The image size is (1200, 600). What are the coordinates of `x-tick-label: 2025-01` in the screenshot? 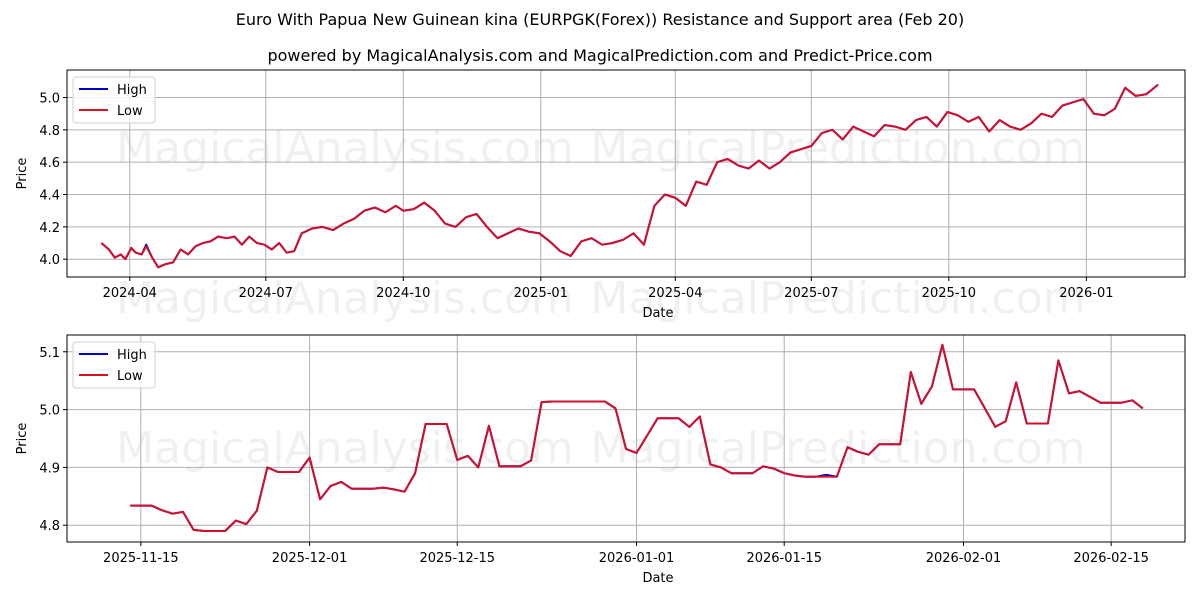 It's located at (541, 293).